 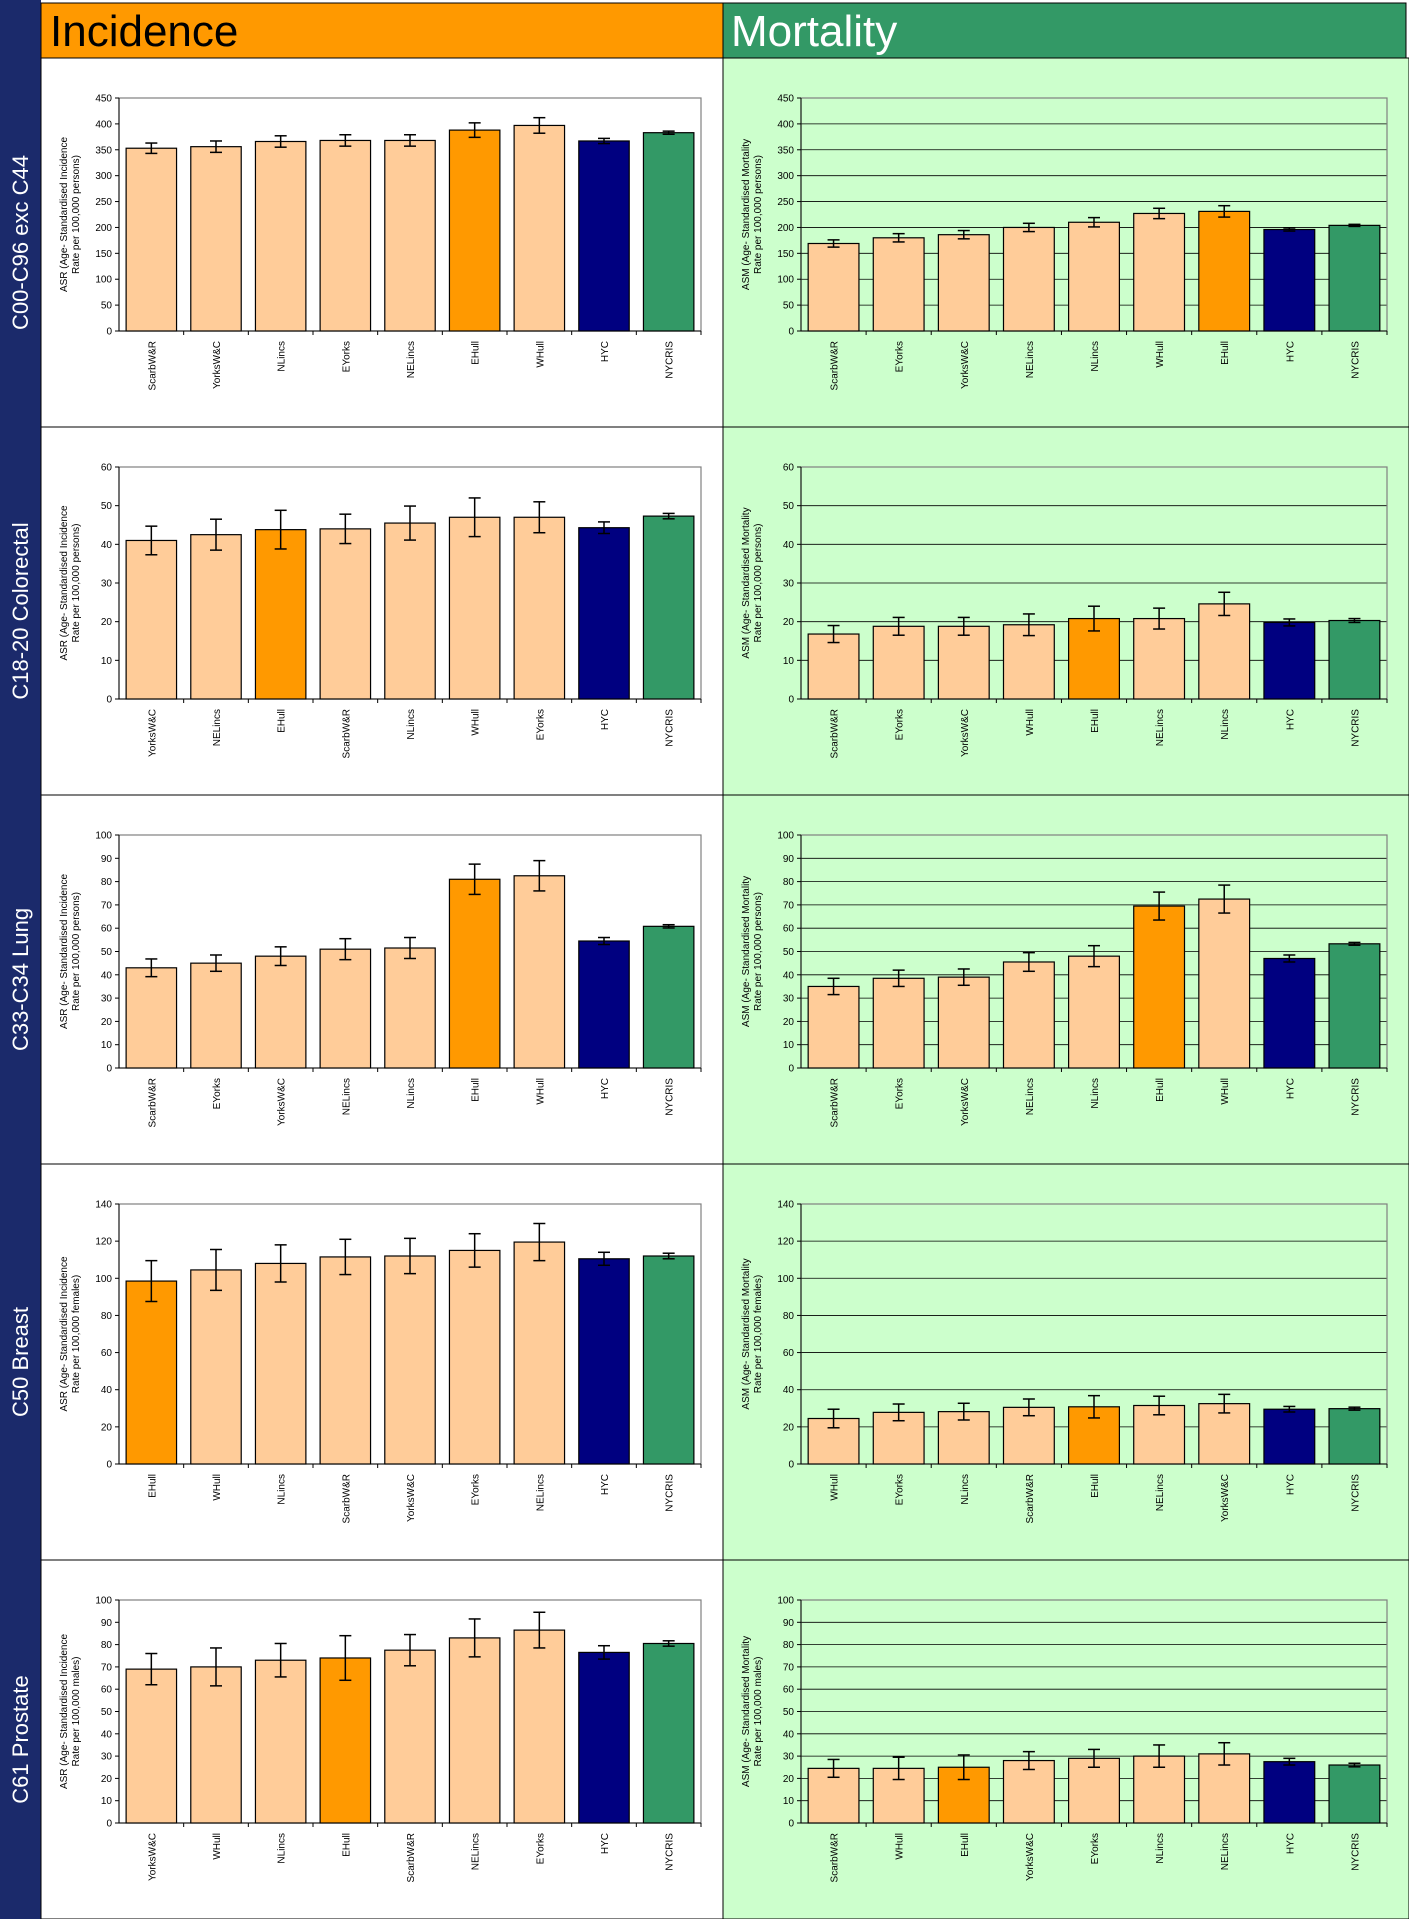 I want to click on y-tick-label: 140, so click(x=785, y=1205).